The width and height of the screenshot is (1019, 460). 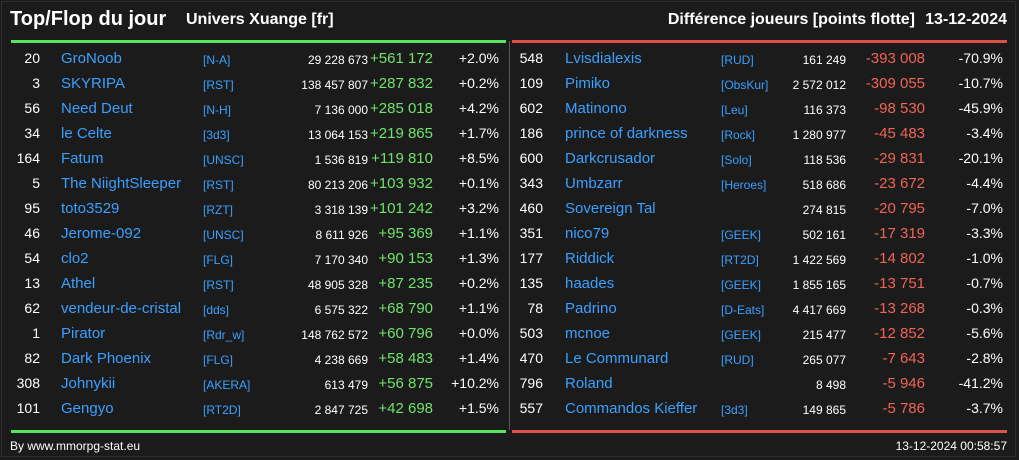 I want to click on player-name-link: GroNoob, so click(x=91, y=58).